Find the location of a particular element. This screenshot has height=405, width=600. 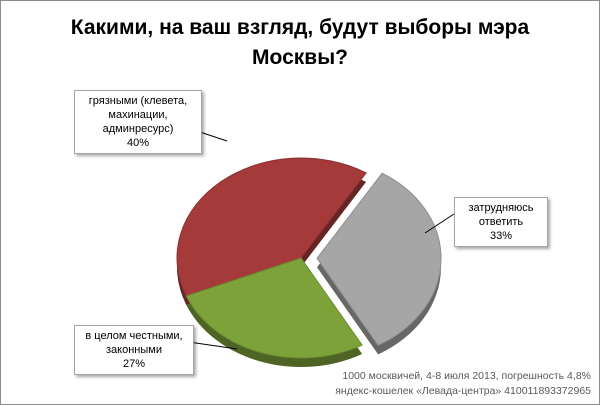

callout-dirty-line-1: грязными (клевета, is located at coordinates (138, 101).